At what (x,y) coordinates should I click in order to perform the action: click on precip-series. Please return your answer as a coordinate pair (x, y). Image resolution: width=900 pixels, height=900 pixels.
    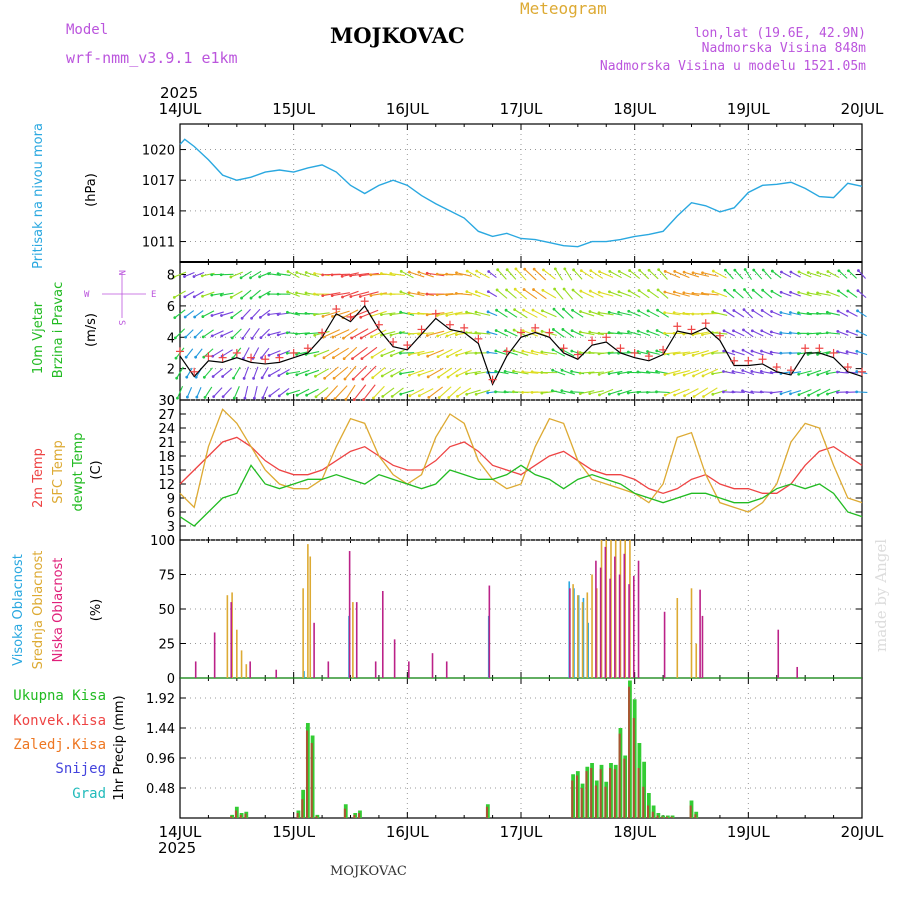
    Looking at the image, I should click on (464, 749).